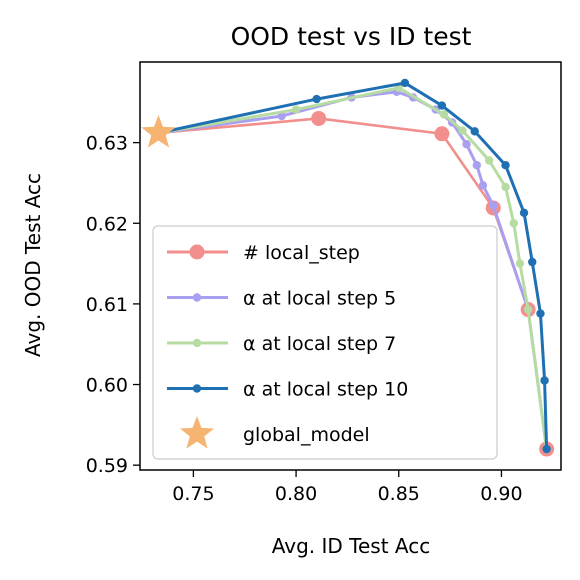 The width and height of the screenshot is (580, 580). Describe the element at coordinates (197, 432) in the screenshot. I see `legend-star-marker` at that location.